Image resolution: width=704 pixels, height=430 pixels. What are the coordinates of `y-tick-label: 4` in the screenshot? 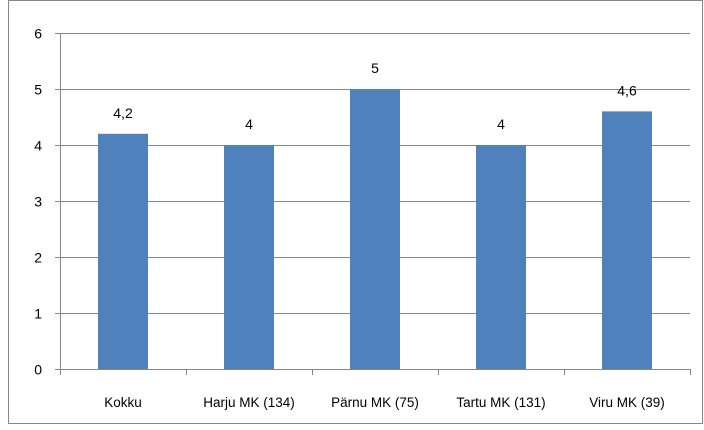 It's located at (38, 146).